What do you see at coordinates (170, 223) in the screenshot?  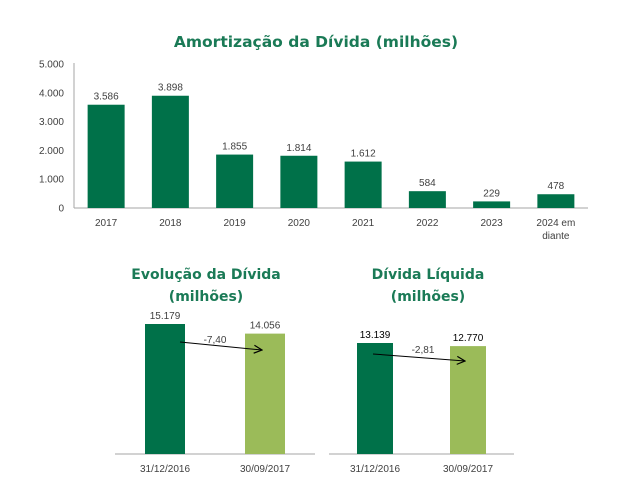 I see `x-tick-label: 2018` at bounding box center [170, 223].